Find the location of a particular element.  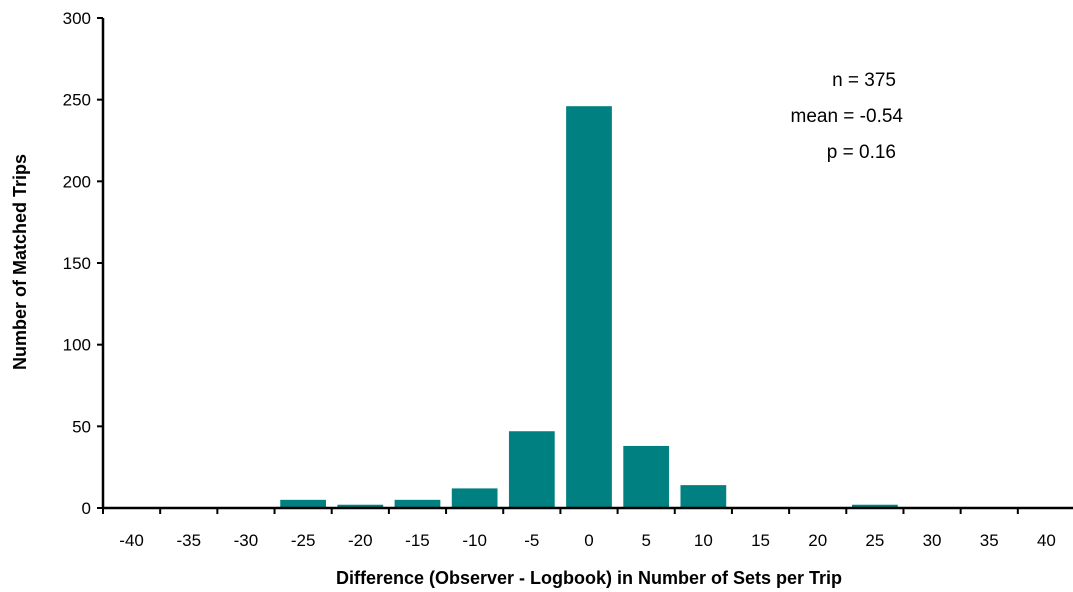

y-tick-label: 100 is located at coordinates (77, 345).